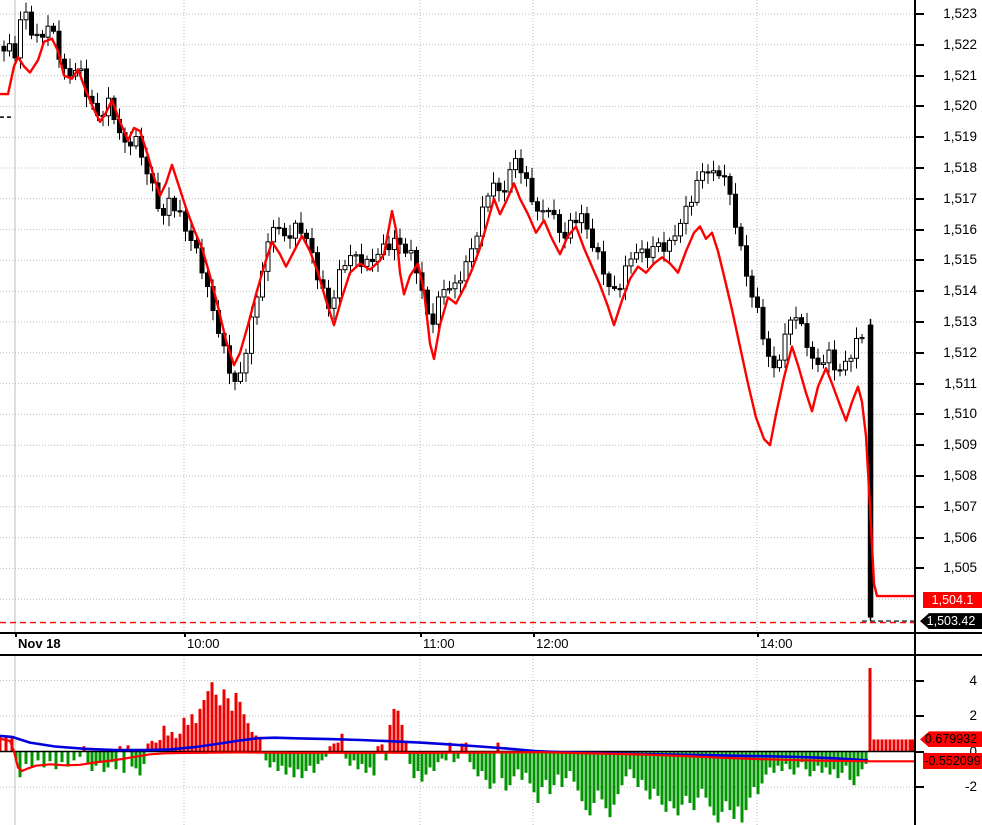 This screenshot has width=982, height=825. Describe the element at coordinates (552, 643) in the screenshot. I see `time-label: 12:00` at that location.